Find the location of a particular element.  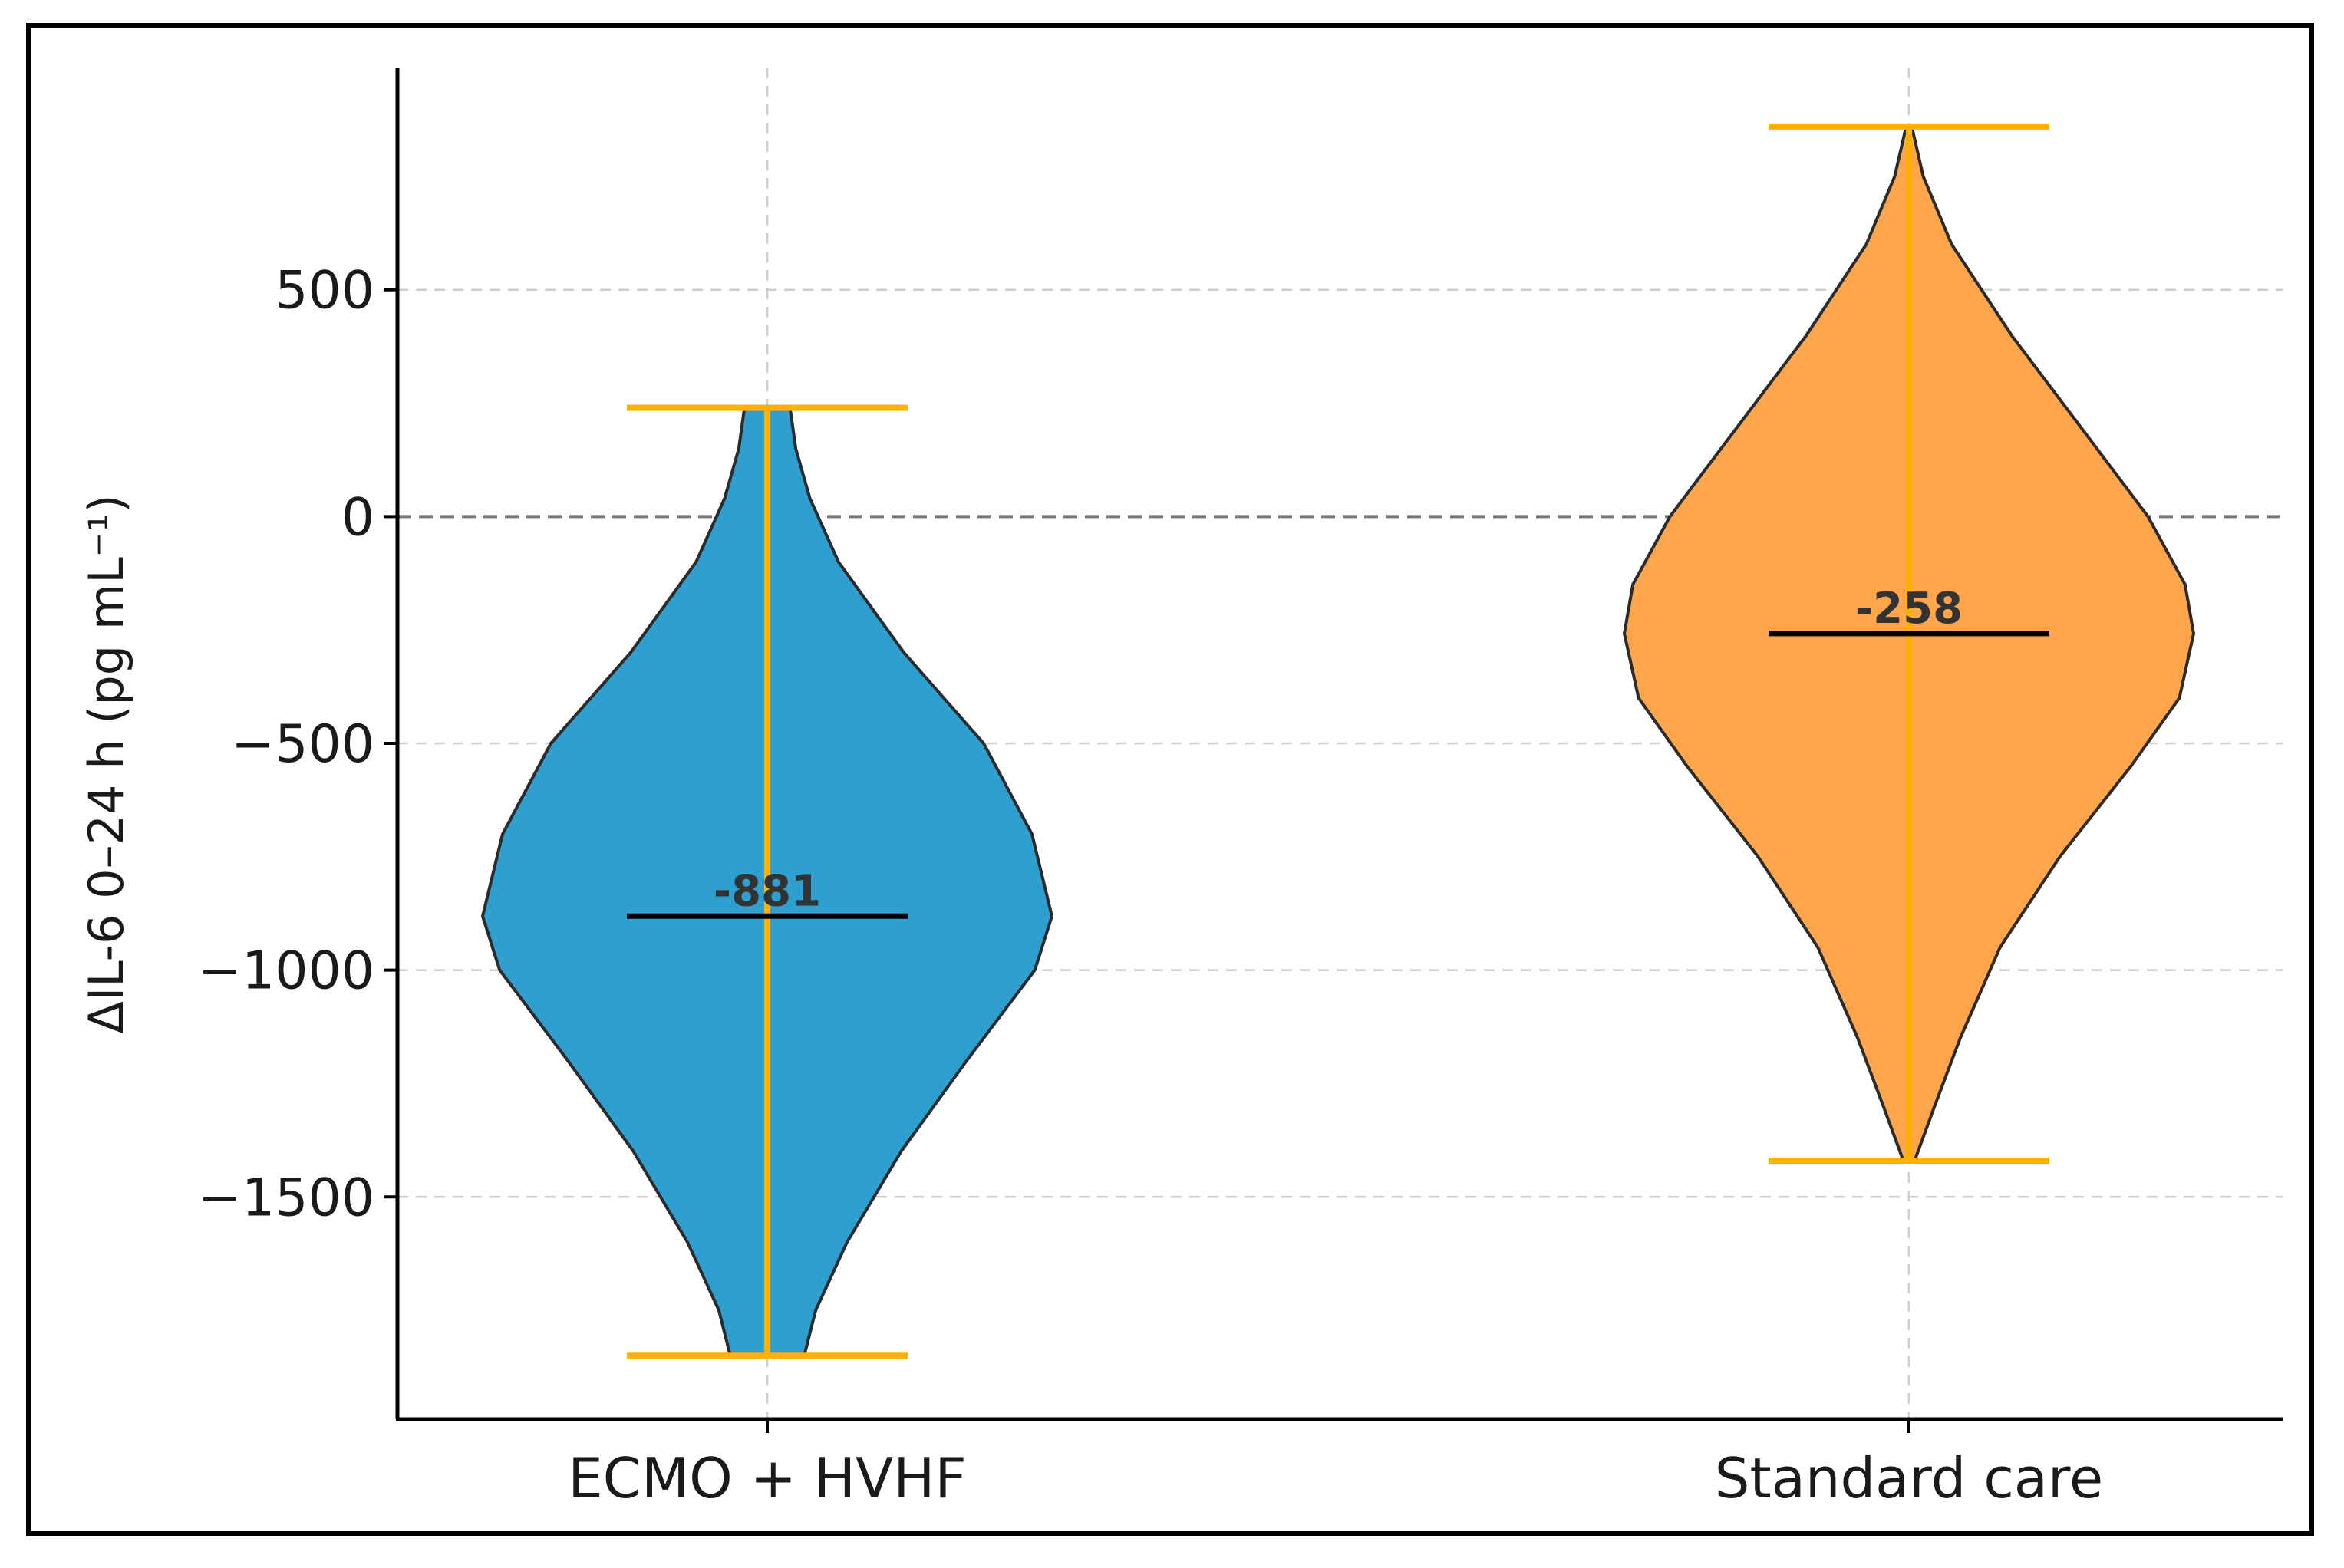

x-ticks: ECMO + HVHF Standard care is located at coordinates (1335, 1464).